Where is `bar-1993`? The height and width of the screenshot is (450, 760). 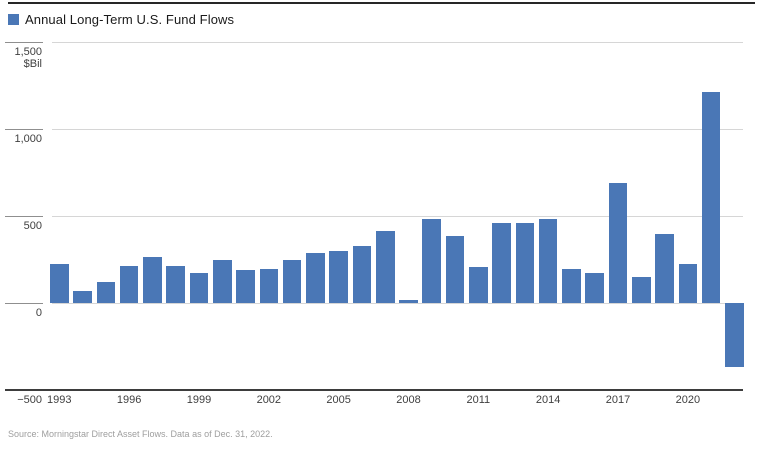 bar-1993 is located at coordinates (59, 283).